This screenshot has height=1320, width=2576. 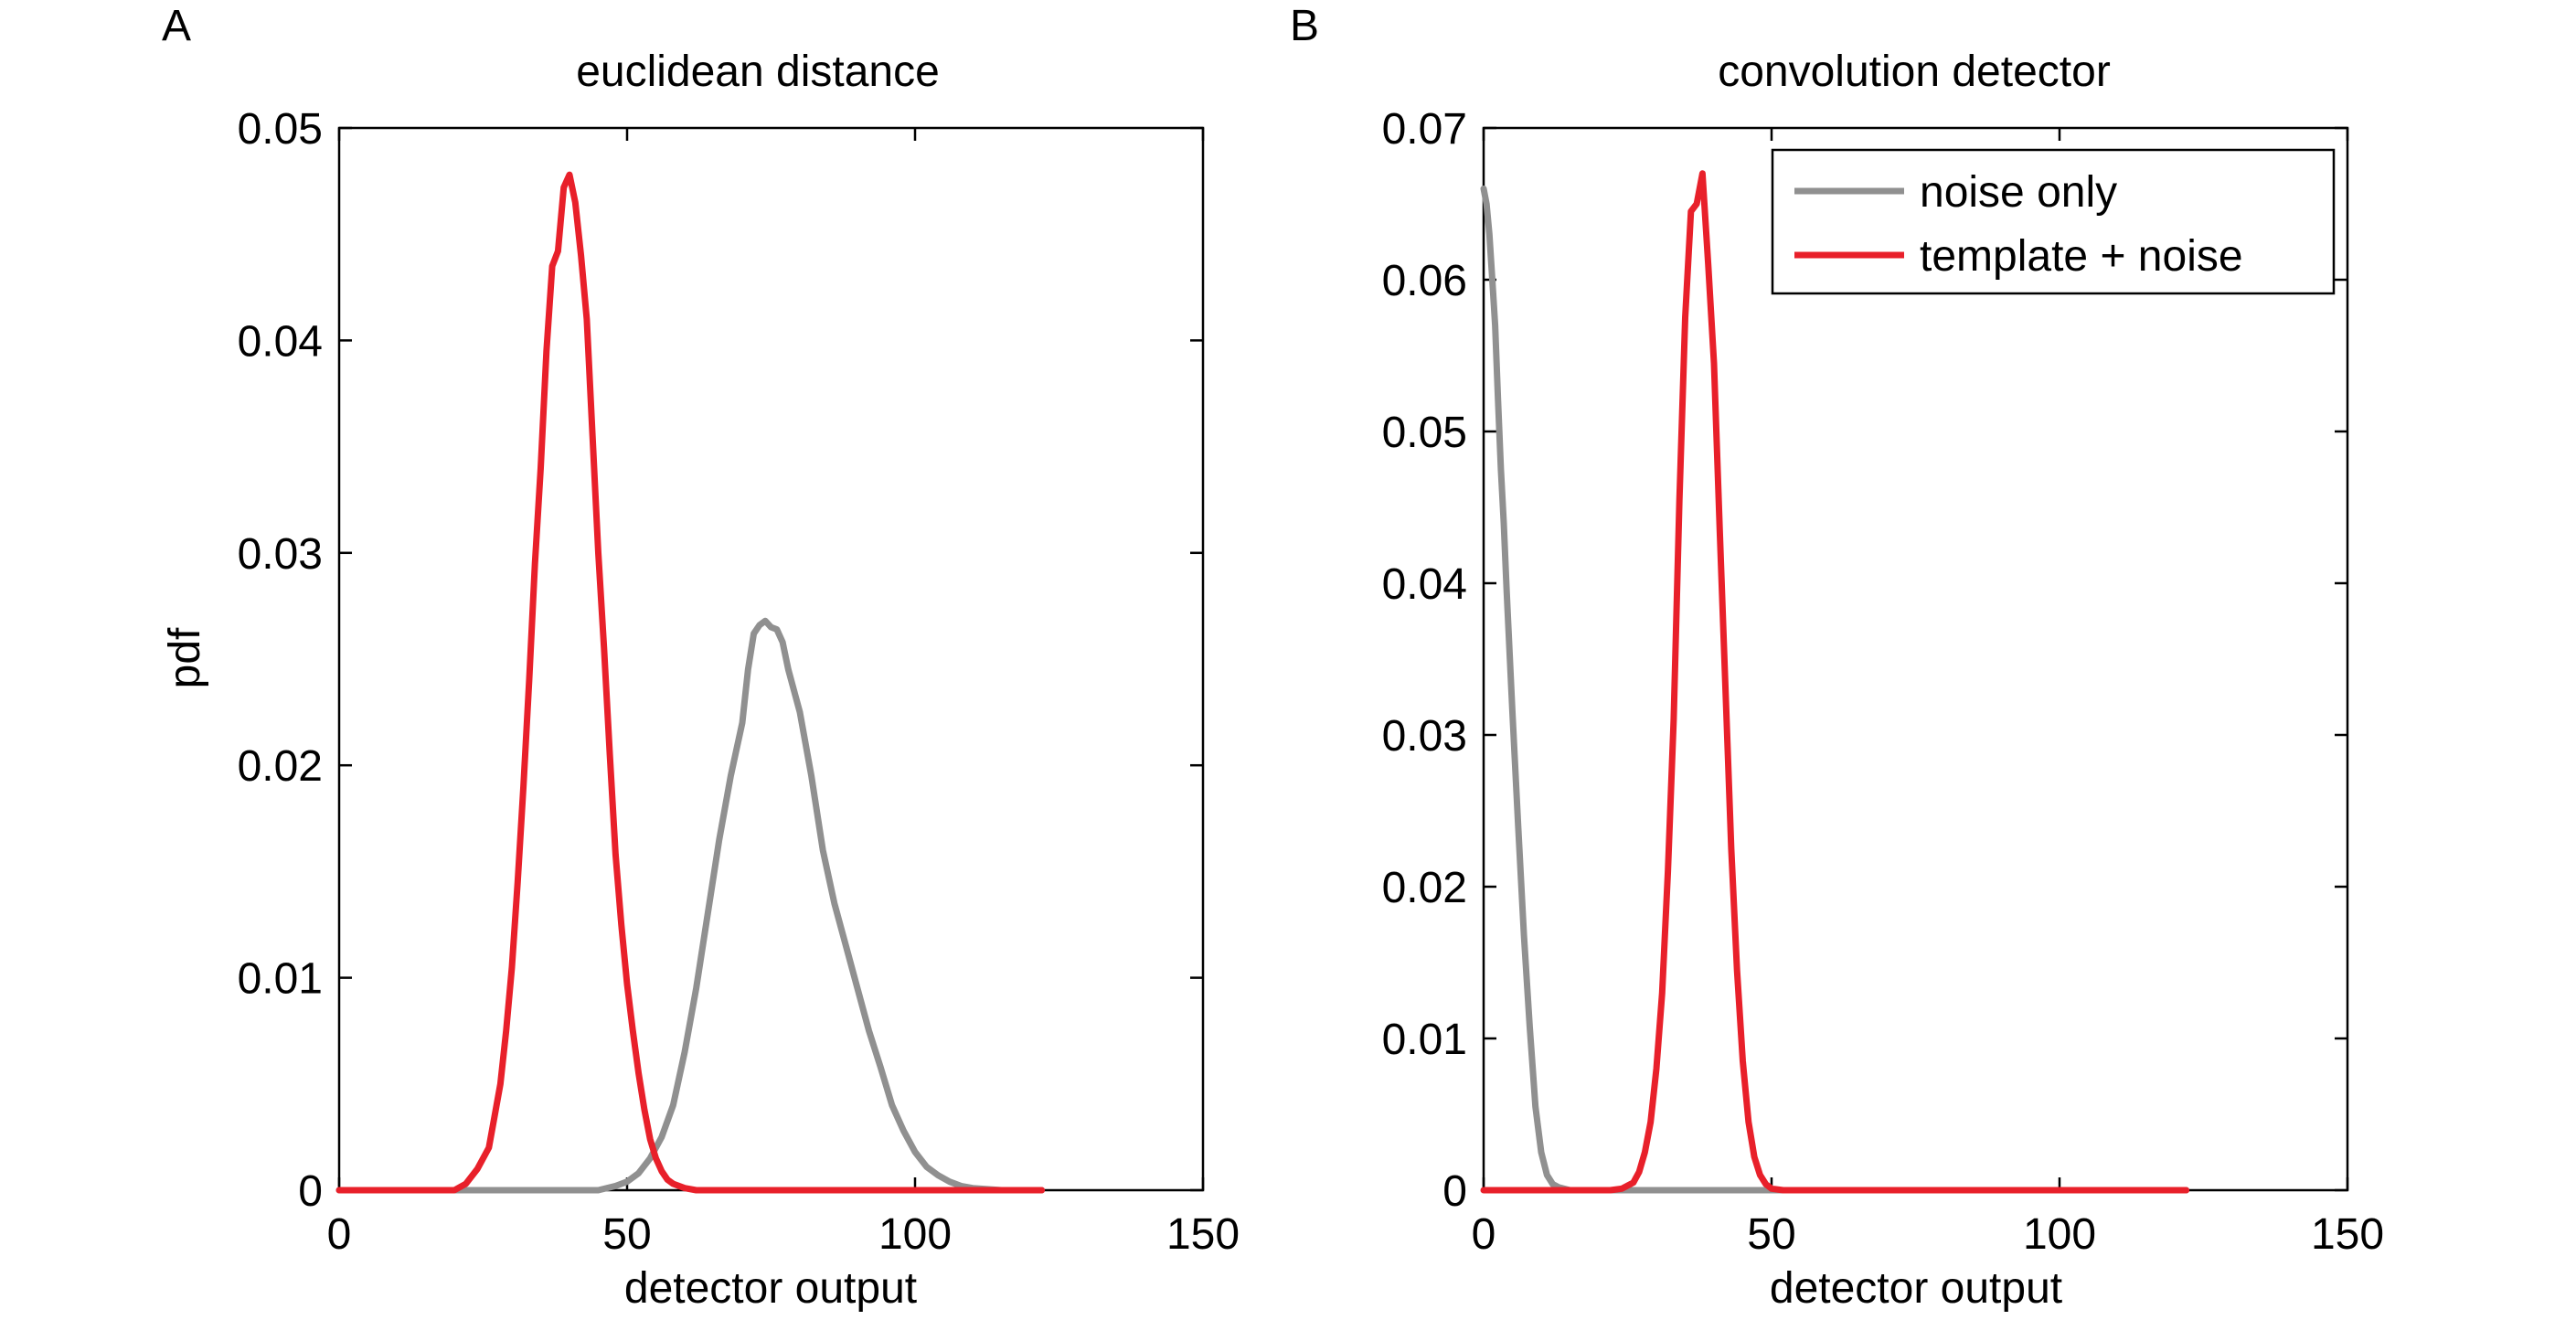 I want to click on panel-label-a: A, so click(x=176, y=26).